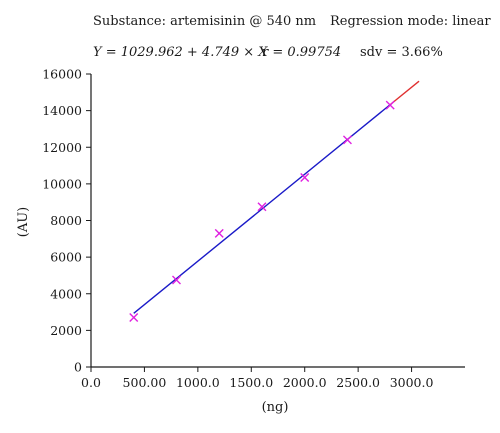 This screenshot has width=500, height=433. Describe the element at coordinates (180, 52) in the screenshot. I see `header-equation: Y = 1029.962 + 4.749 × X` at that location.